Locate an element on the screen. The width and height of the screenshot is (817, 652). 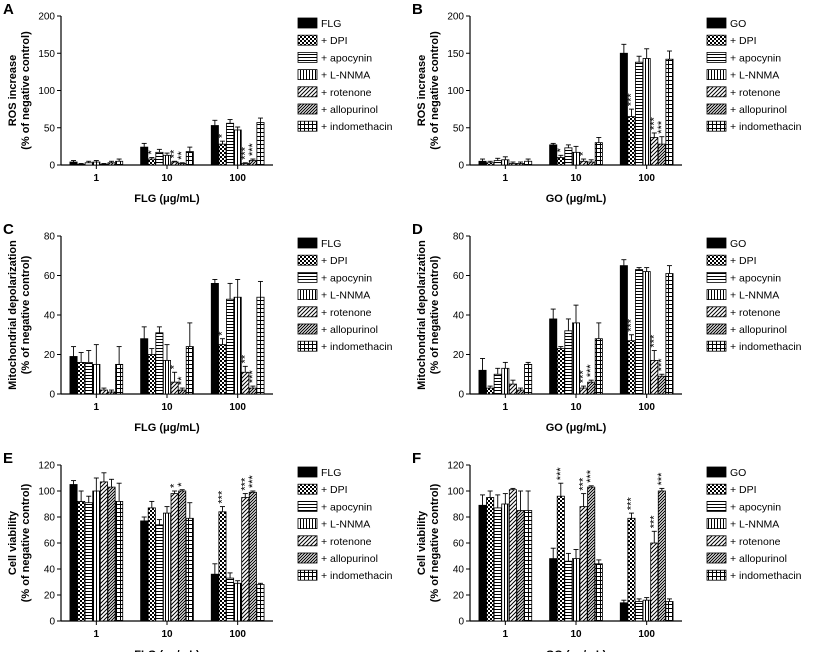
y-tick-label: 40 is located at coordinates (50, 570).